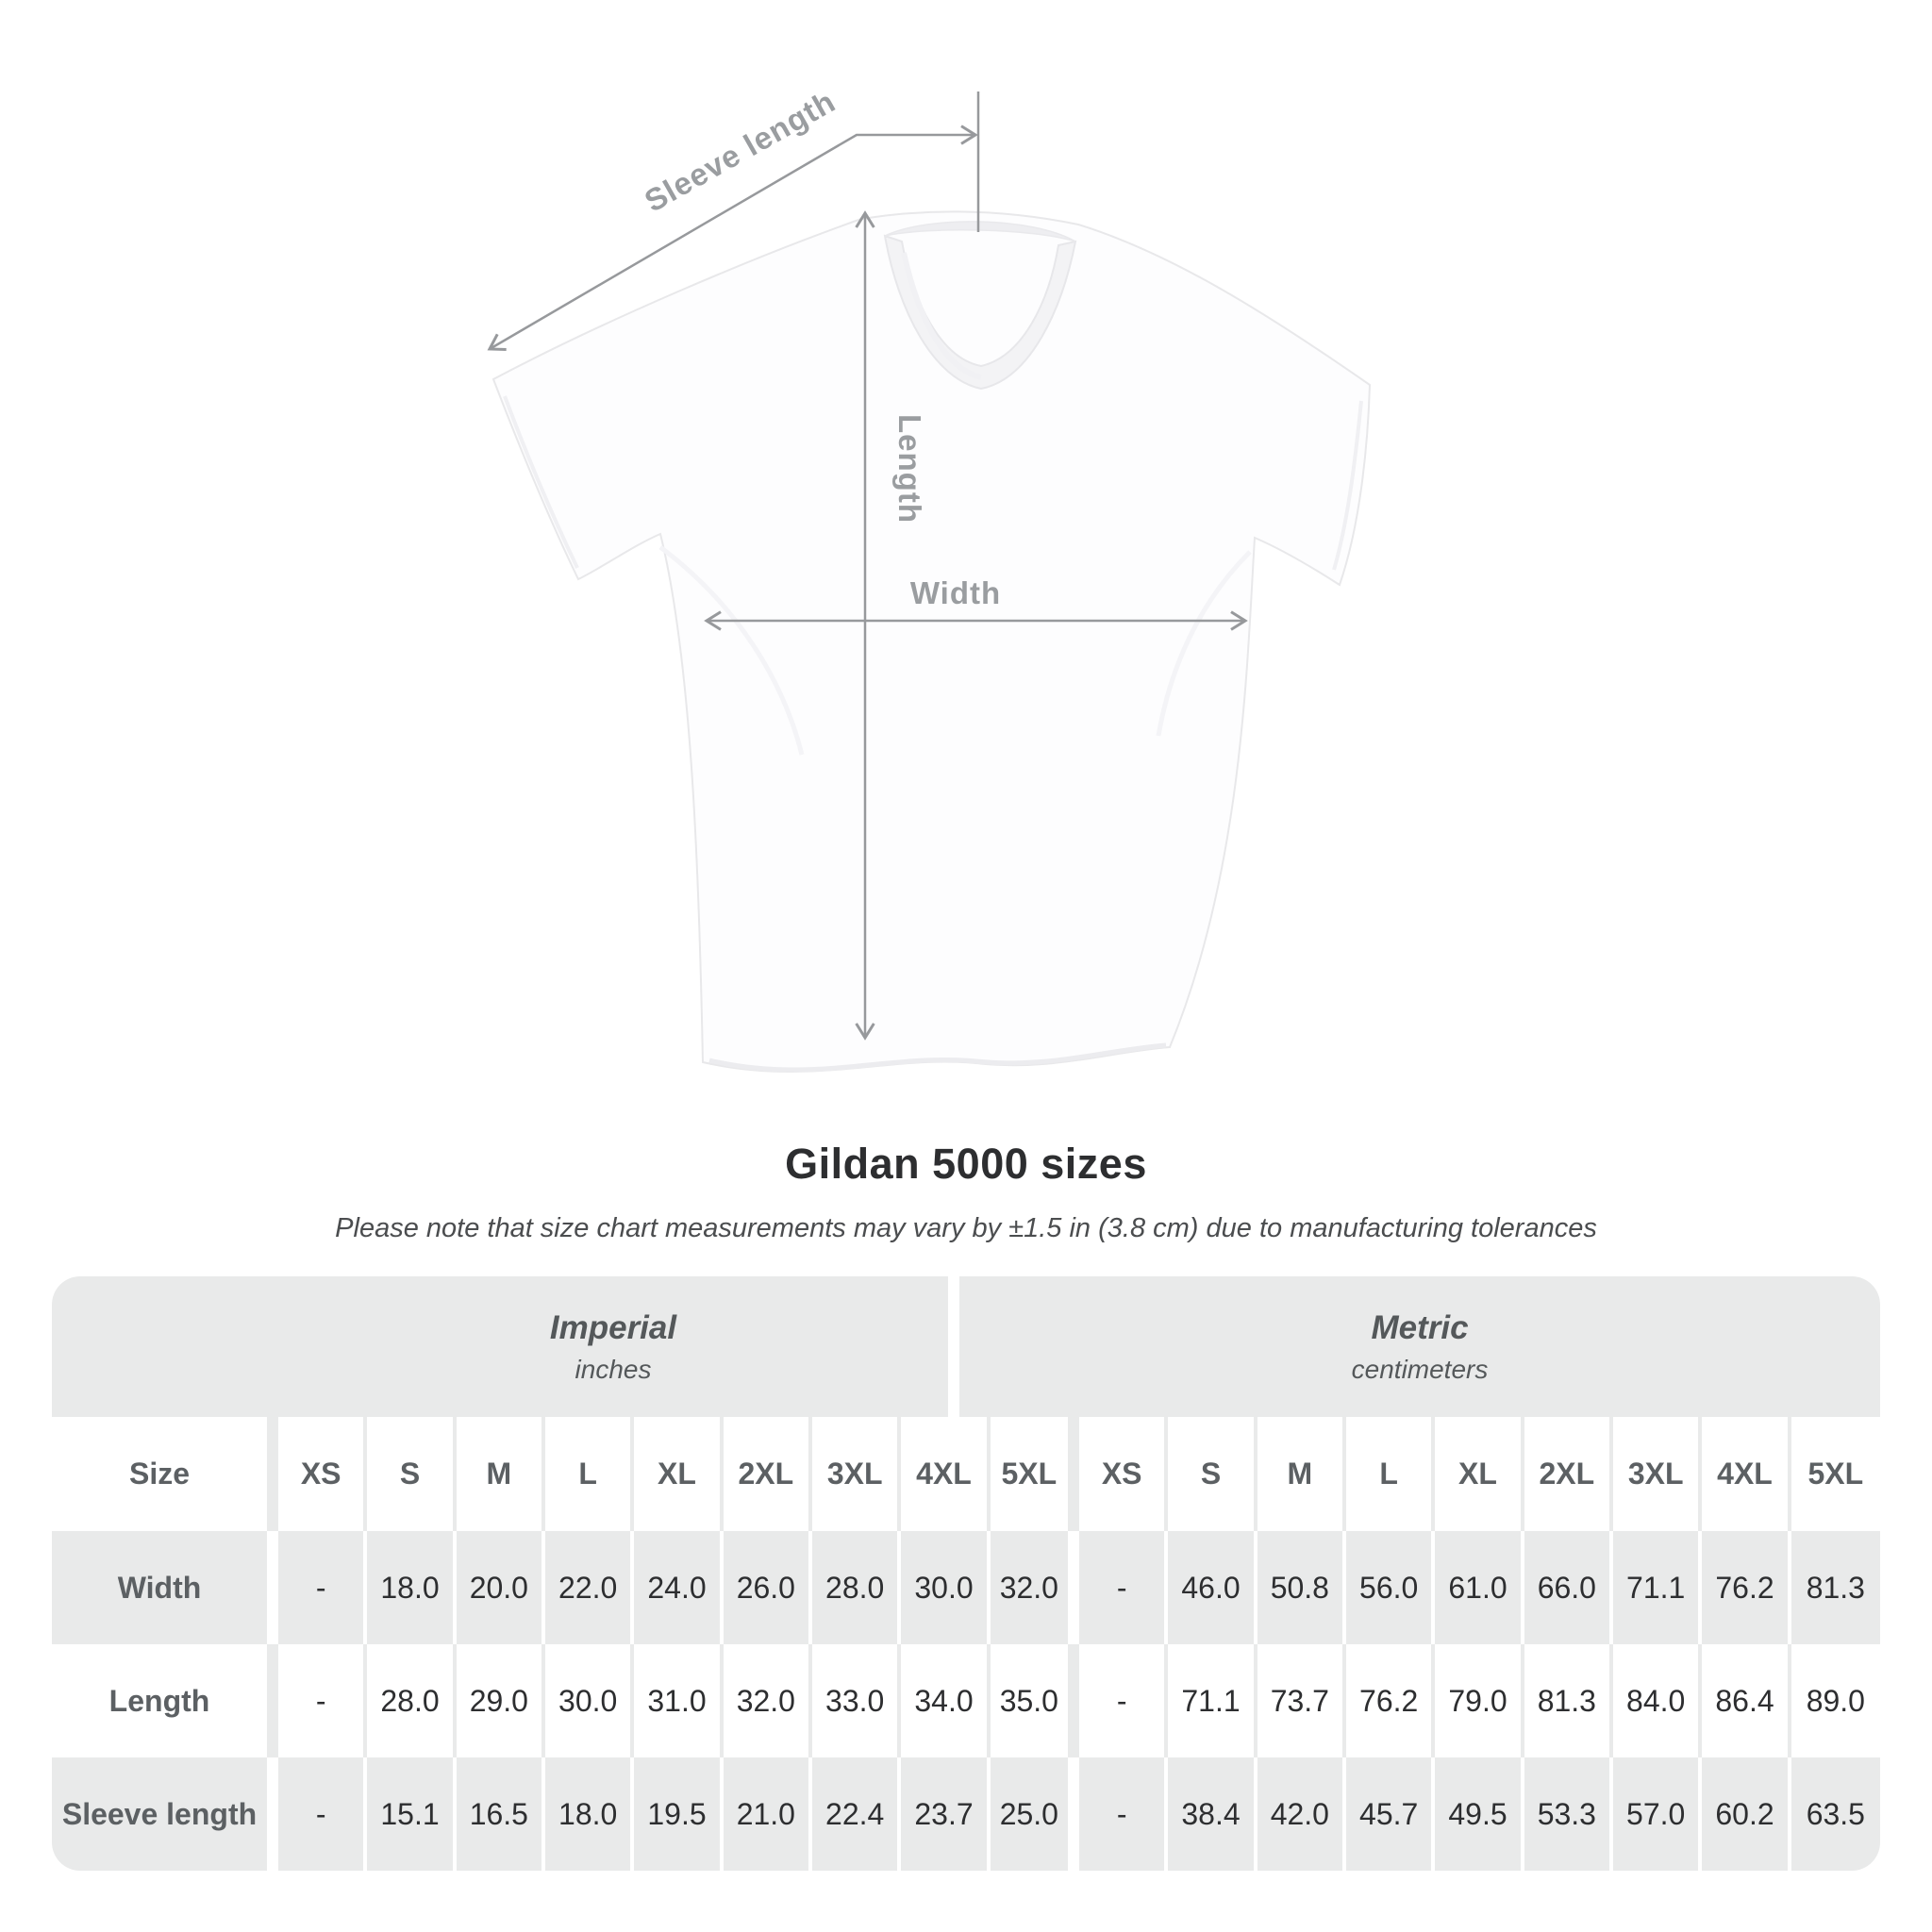 The width and height of the screenshot is (1932, 1932). Describe the element at coordinates (501, 1474) in the screenshot. I see `size-col-imperial-m: M` at that location.